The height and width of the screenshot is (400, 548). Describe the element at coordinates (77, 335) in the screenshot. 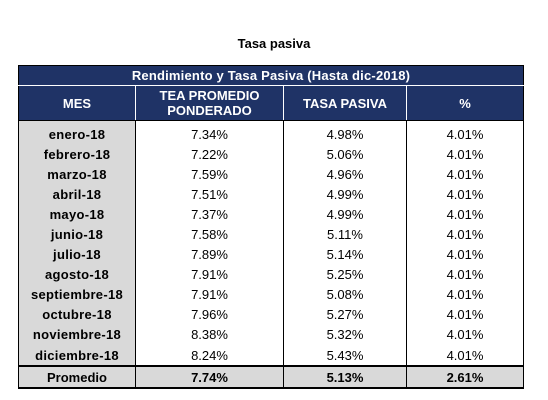

I see `cell-mes: noviembre-18` at that location.